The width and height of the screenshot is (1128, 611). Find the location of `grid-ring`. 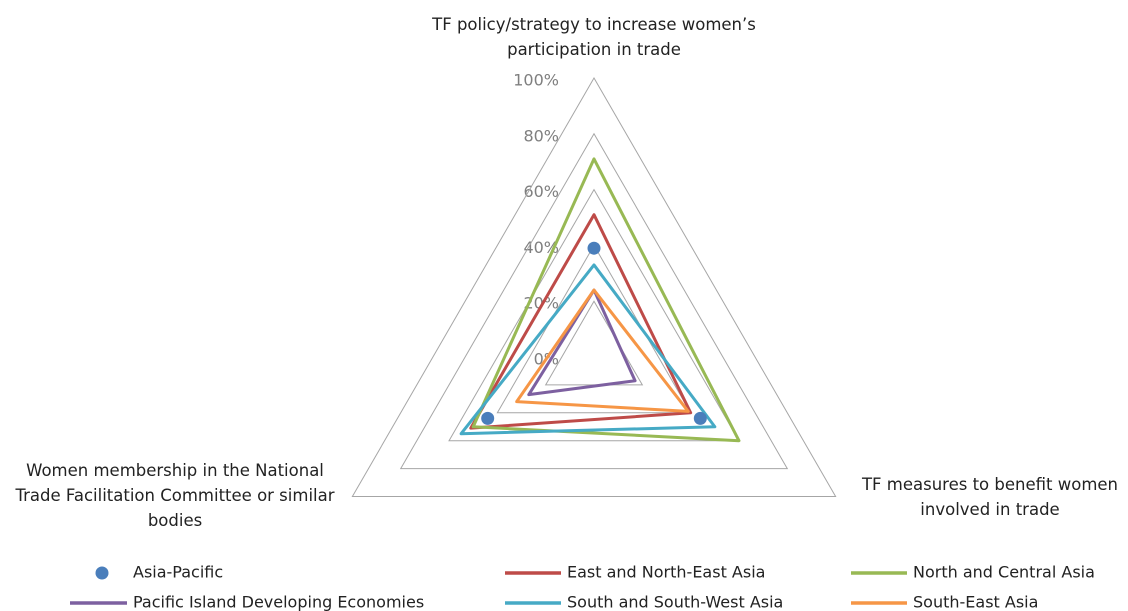

grid-ring is located at coordinates (594, 315).